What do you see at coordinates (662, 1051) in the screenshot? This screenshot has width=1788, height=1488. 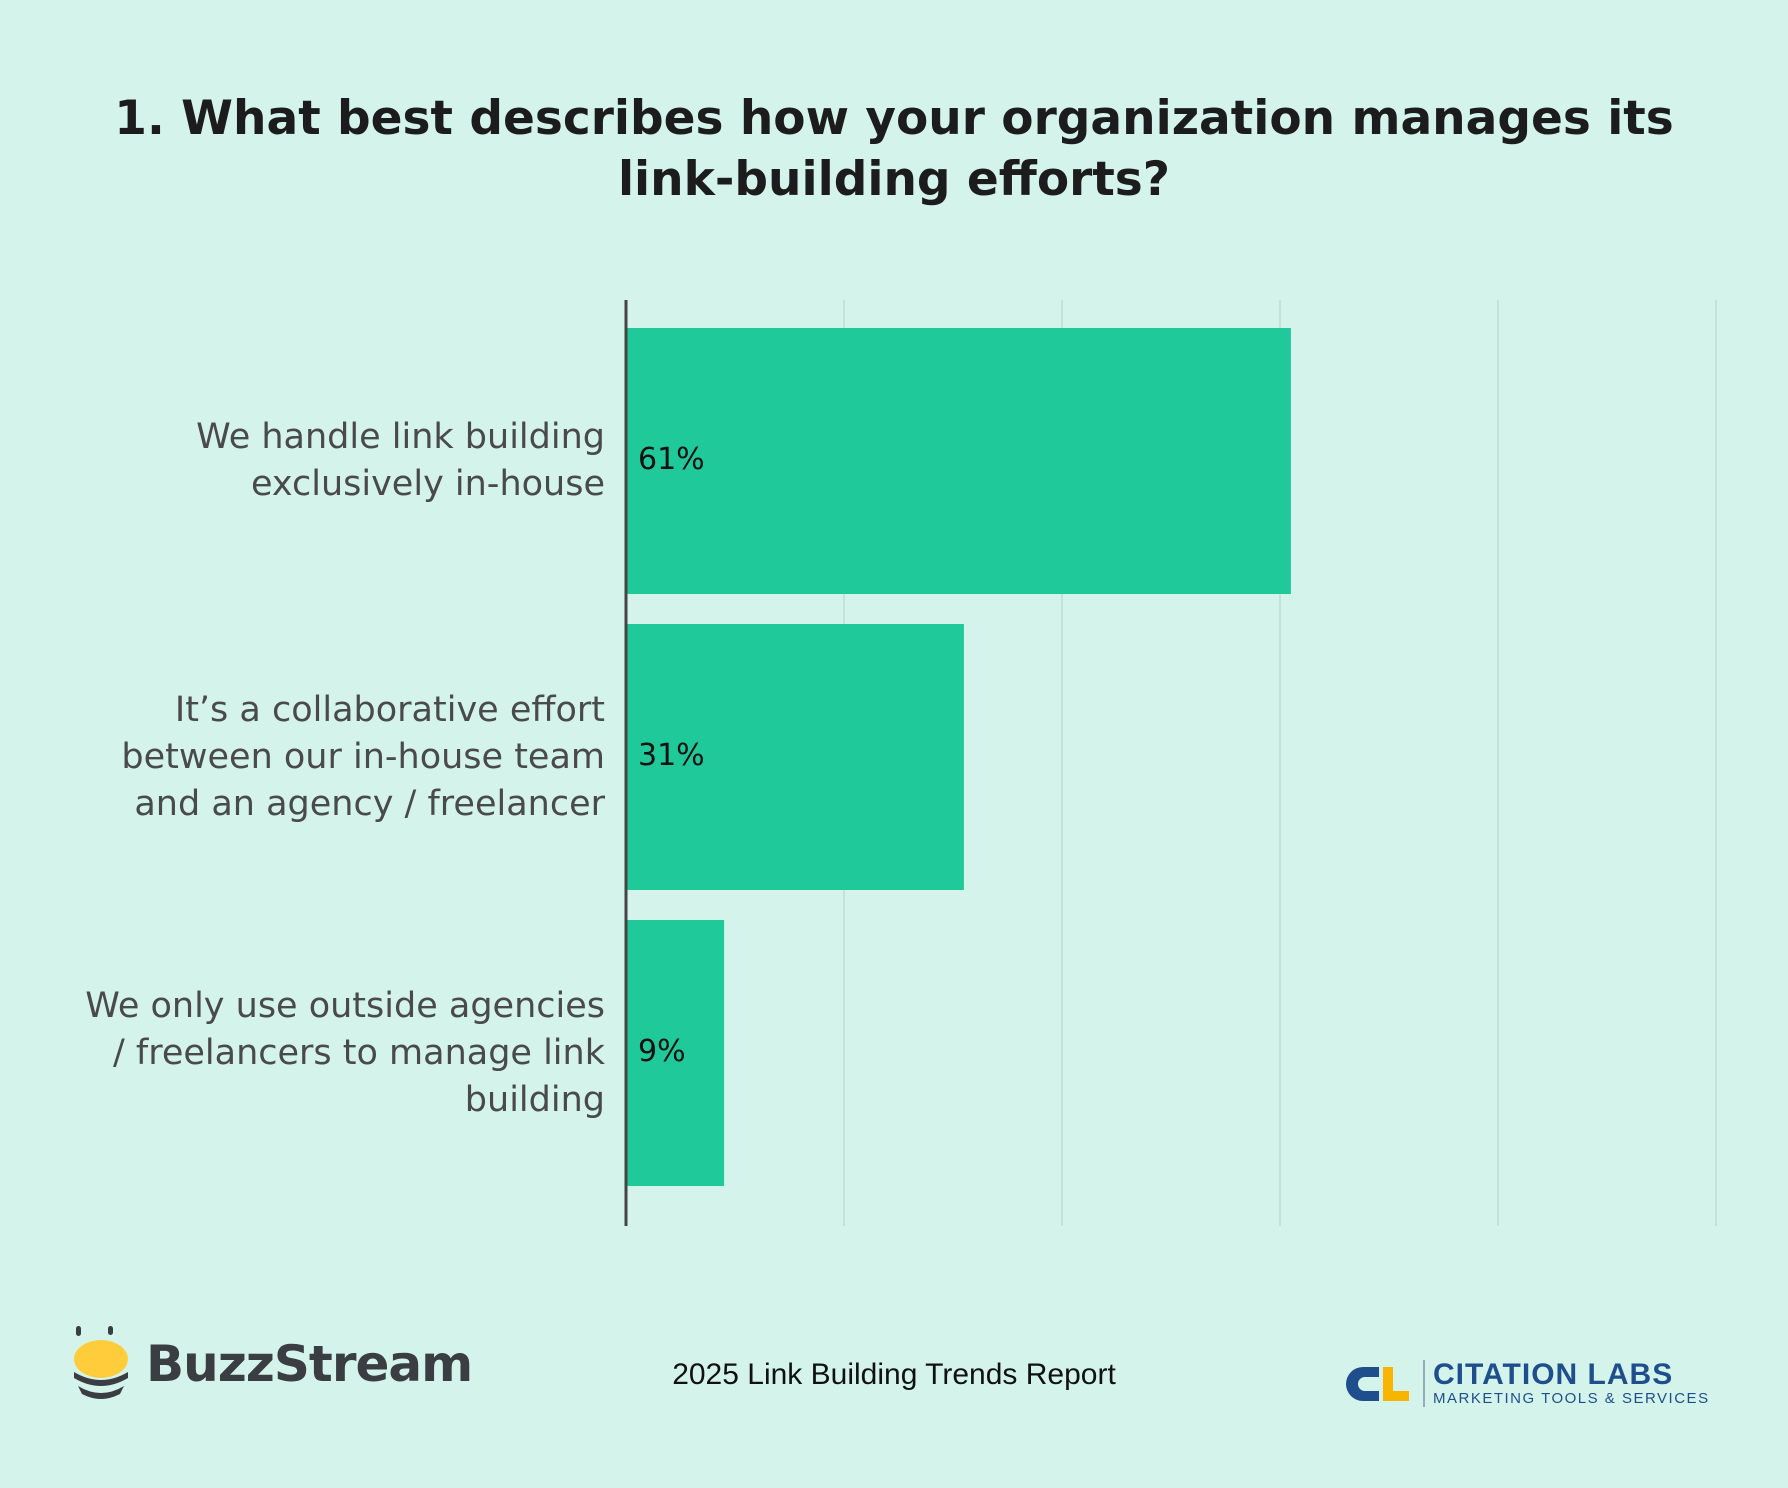 I see `data-label: 9%` at bounding box center [662, 1051].